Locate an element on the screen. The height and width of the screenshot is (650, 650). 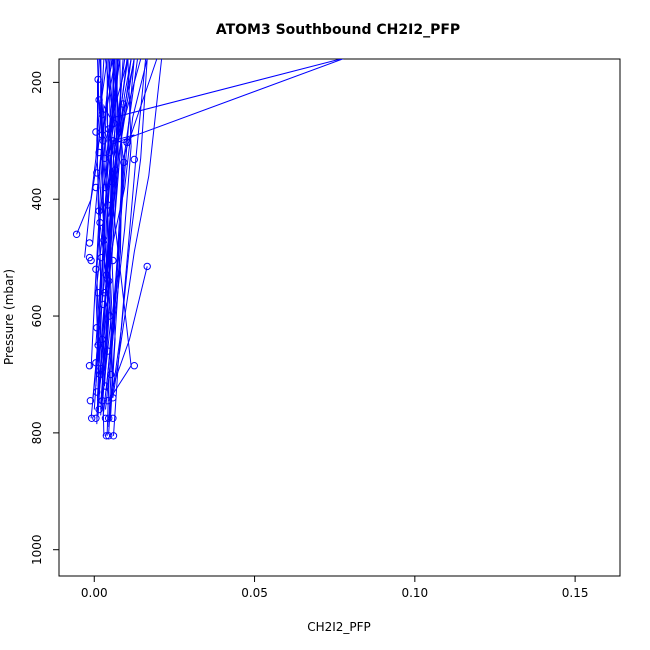
y-axis-label: Pressure (mbar) is located at coordinates (9, 317).